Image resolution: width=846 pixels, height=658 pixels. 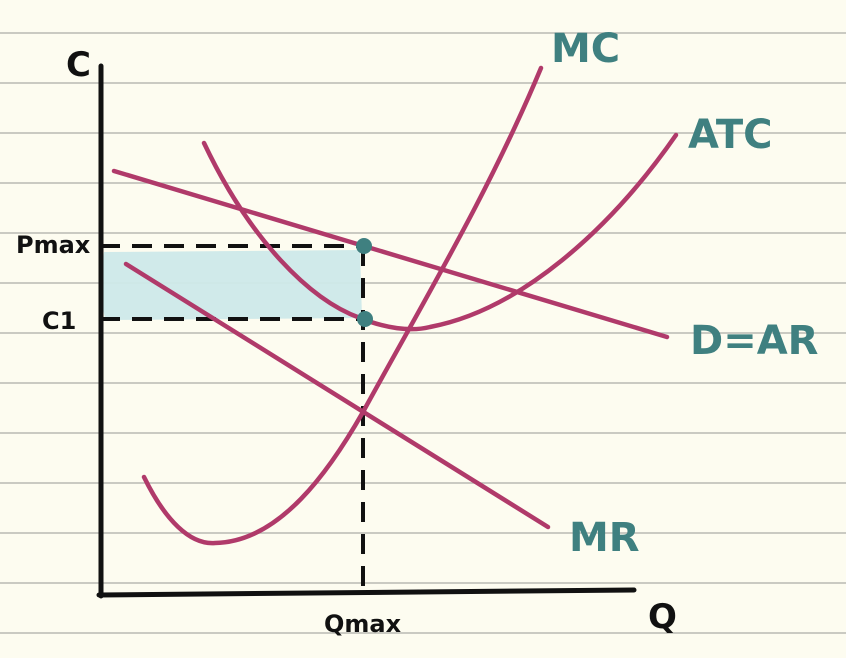 What do you see at coordinates (366, 592) in the screenshot?
I see `x-axis` at bounding box center [366, 592].